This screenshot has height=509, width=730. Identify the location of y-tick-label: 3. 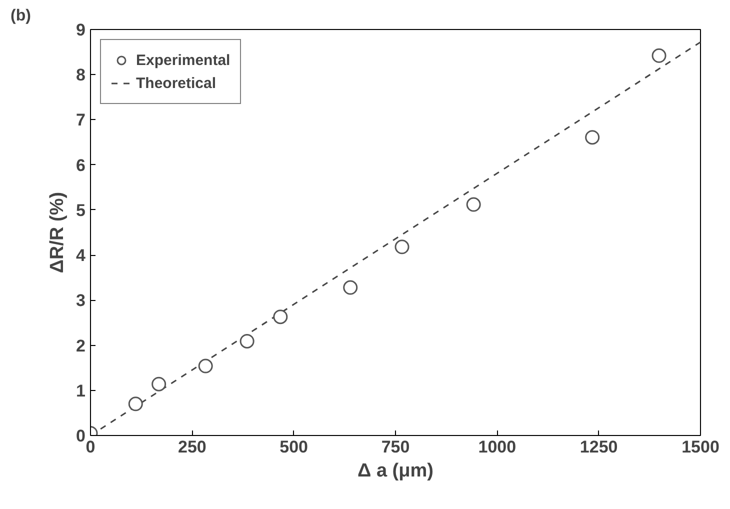
(81, 300).